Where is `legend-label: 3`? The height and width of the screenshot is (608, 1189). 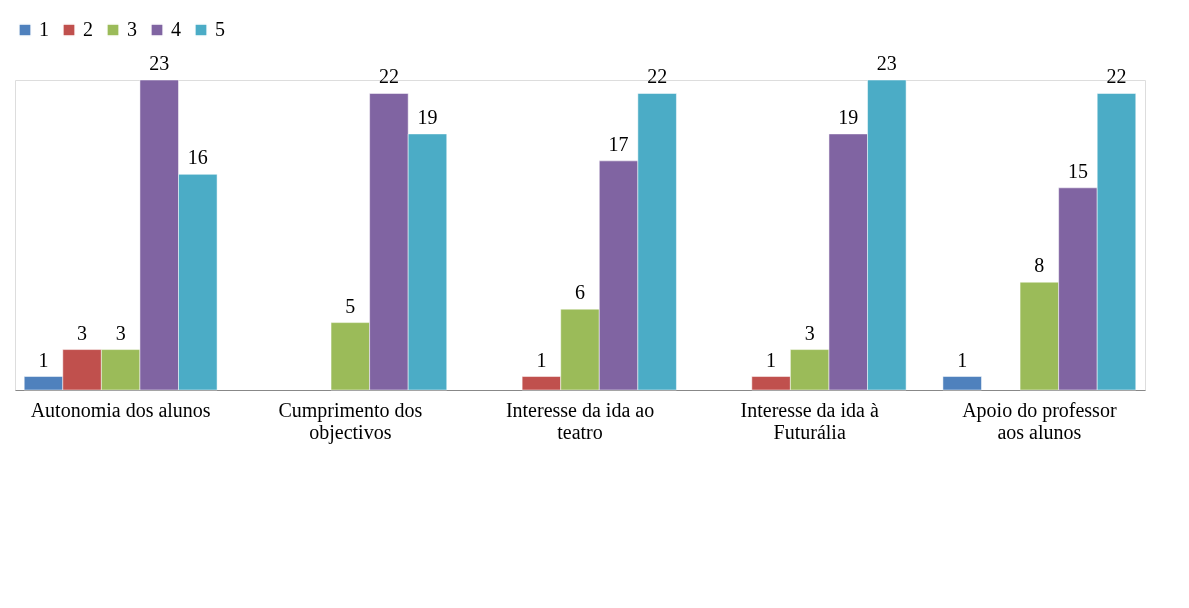 legend-label: 3 is located at coordinates (132, 29).